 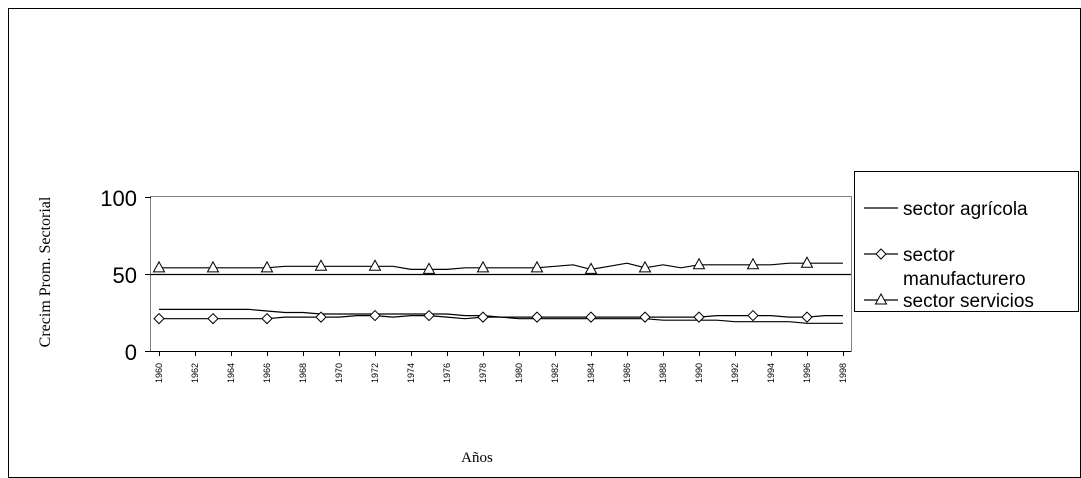 What do you see at coordinates (375, 265) in the screenshot?
I see `series-marker-sector-servicios-1972` at bounding box center [375, 265].